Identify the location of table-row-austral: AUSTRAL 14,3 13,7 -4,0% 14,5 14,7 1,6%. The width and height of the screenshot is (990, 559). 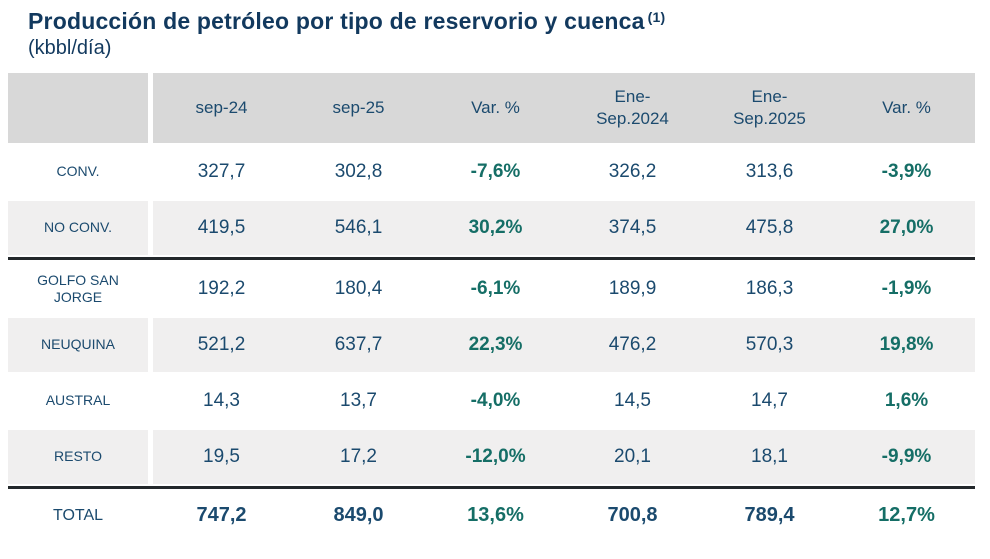
(491, 400).